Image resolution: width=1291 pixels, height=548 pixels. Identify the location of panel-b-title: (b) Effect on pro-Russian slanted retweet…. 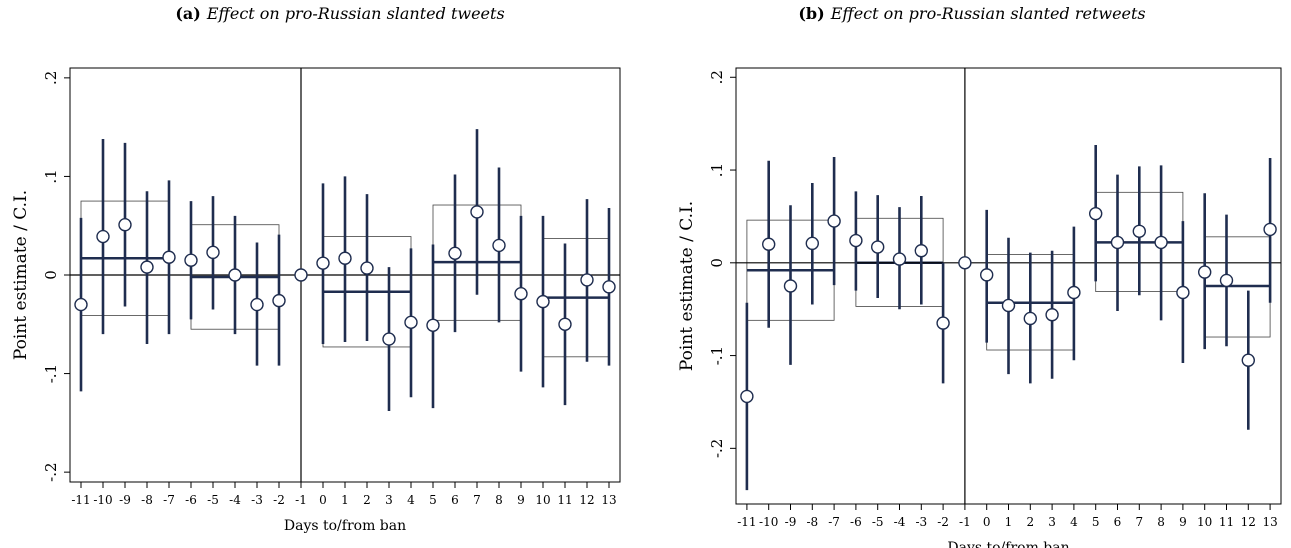
(972, 13).